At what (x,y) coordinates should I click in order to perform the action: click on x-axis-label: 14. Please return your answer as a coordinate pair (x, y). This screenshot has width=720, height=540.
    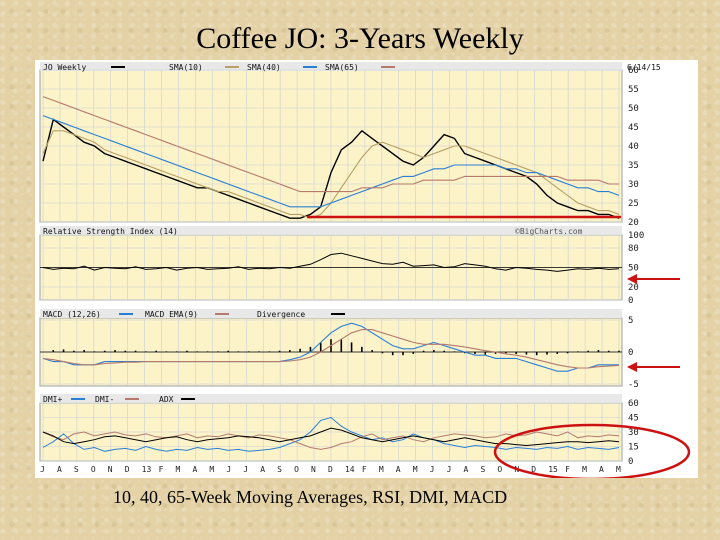
    Looking at the image, I should click on (350, 469).